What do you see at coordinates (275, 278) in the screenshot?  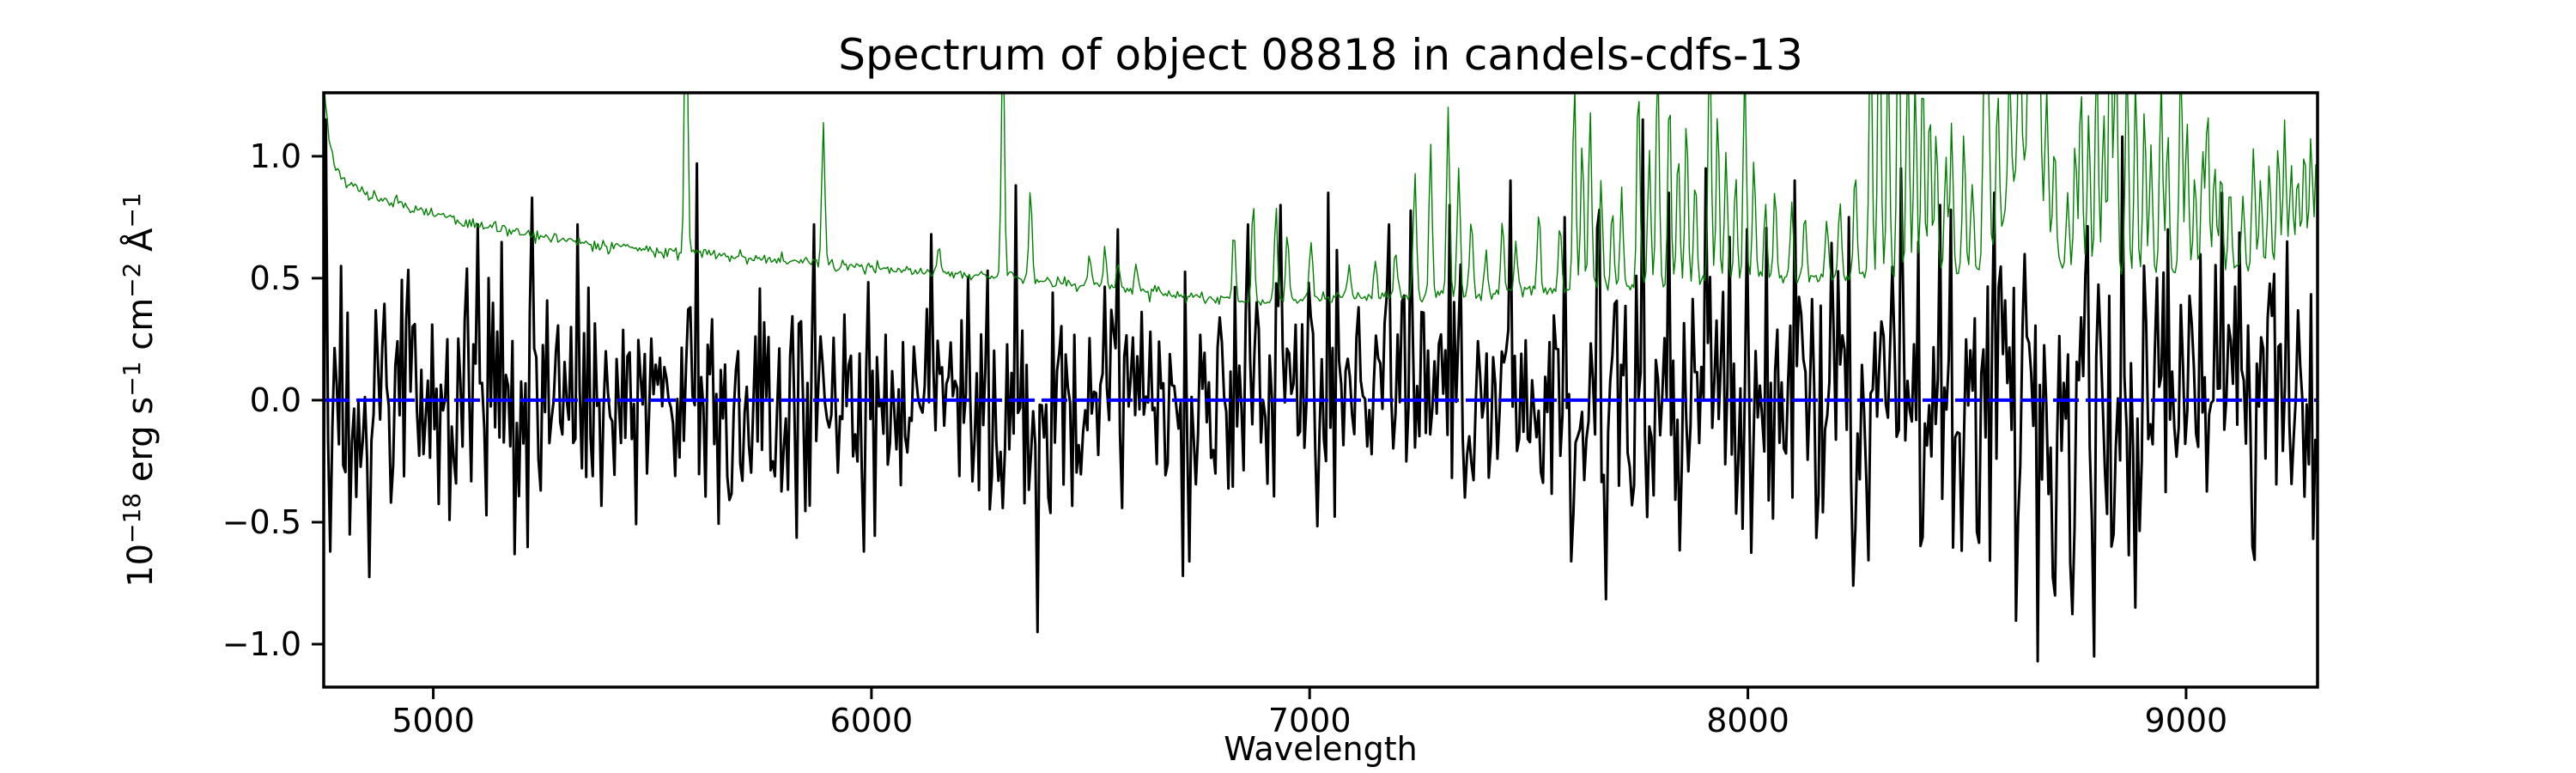 I see `y-tick-label: 0.5` at bounding box center [275, 278].